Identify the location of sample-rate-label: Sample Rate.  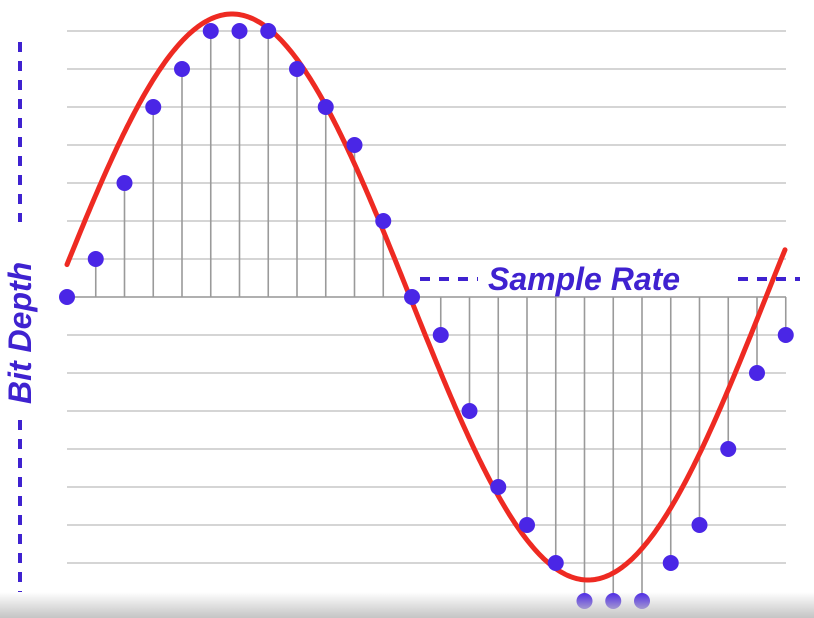
(584, 279).